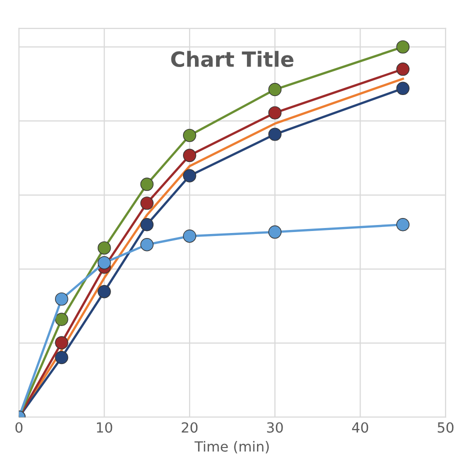 Image resolution: width=474 pixels, height=474 pixels. Describe the element at coordinates (18, 427) in the screenshot. I see `x-tick-label: 0` at that location.